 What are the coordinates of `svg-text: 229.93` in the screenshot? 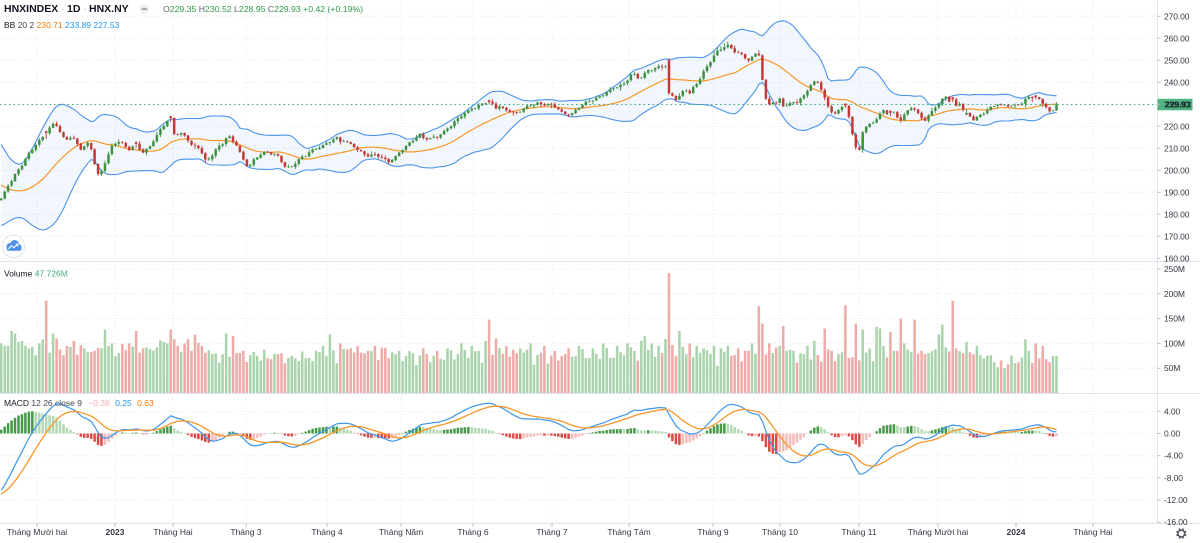 It's located at (1178, 105).